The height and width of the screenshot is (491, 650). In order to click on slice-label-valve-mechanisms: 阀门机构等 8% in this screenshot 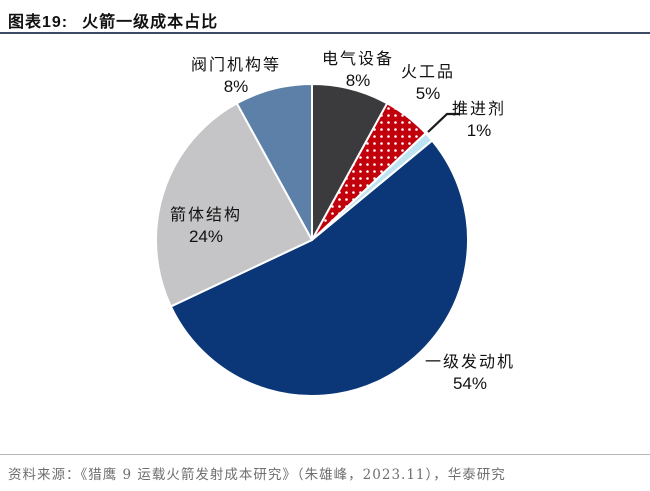, I will do `click(236, 76)`.